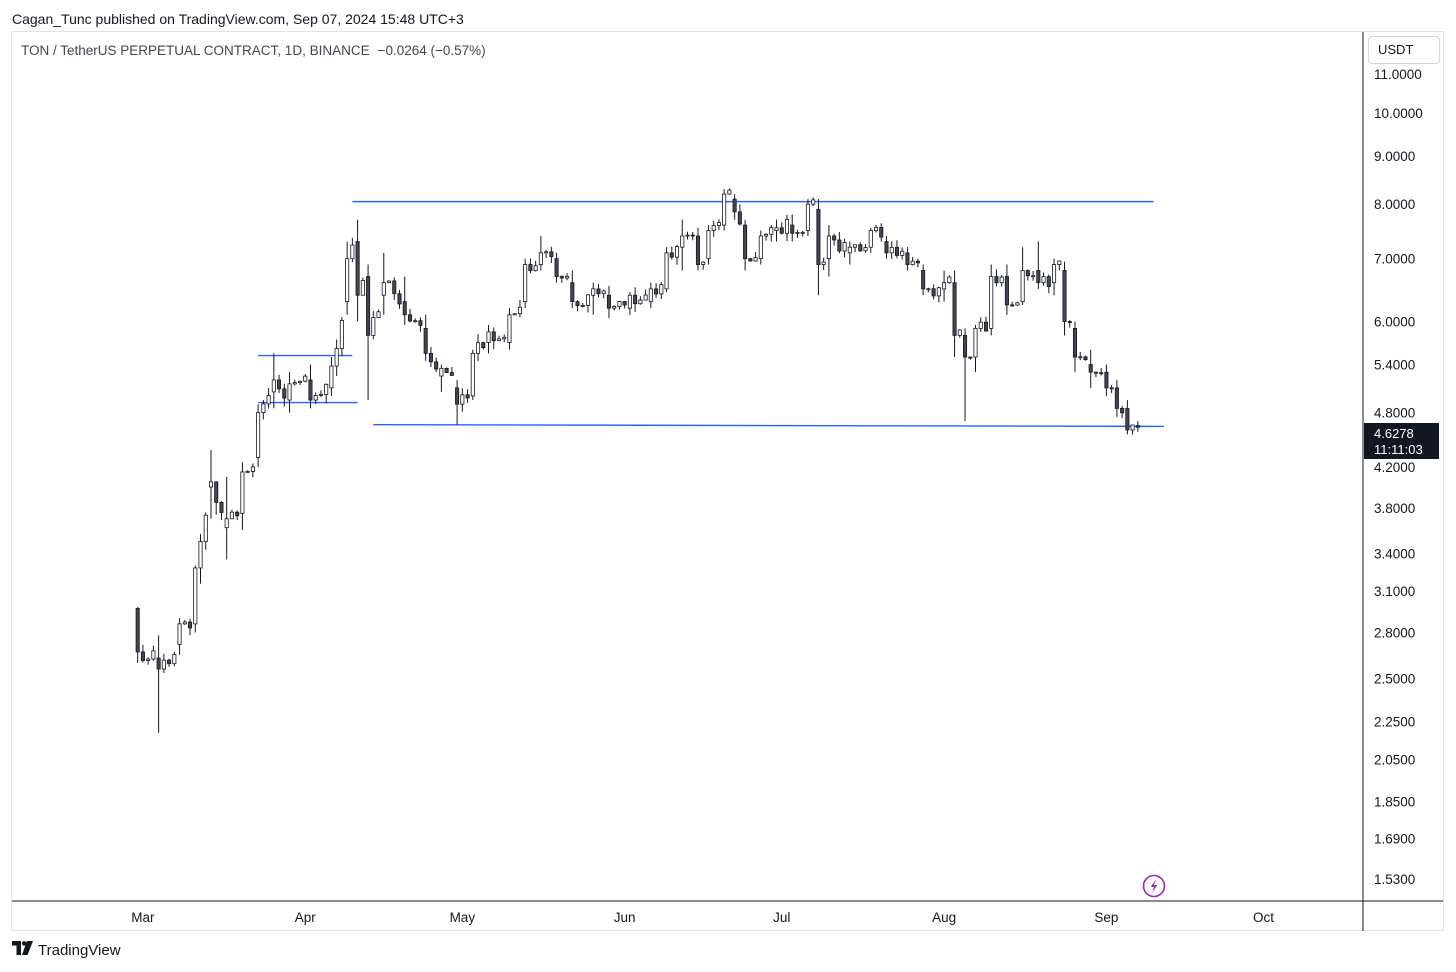  Describe the element at coordinates (1394, 259) in the screenshot. I see `y-tick-label: 7.0000` at that location.